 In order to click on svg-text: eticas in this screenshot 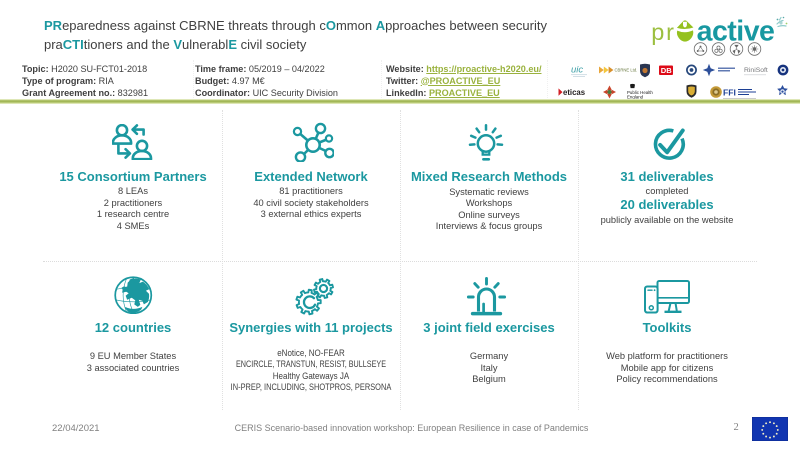, I will do `click(574, 92)`.